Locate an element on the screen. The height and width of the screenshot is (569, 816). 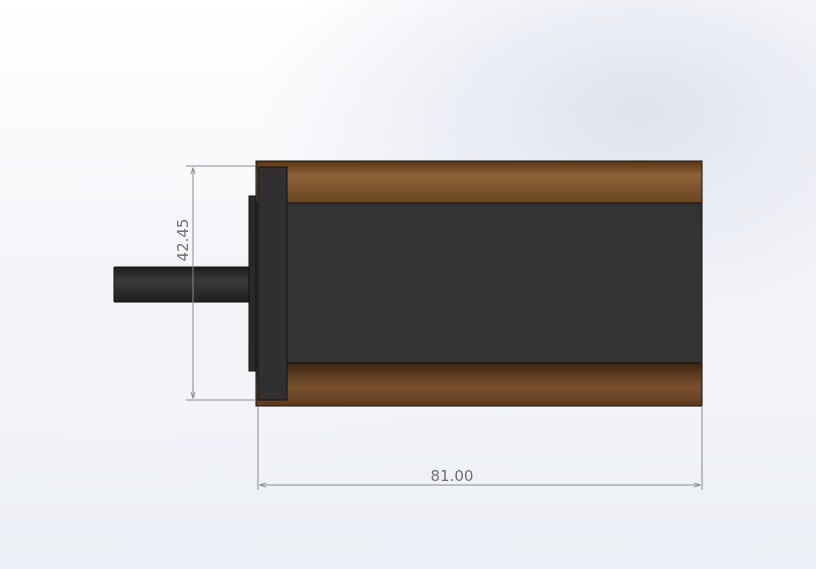
motor-shaft is located at coordinates (183, 284).